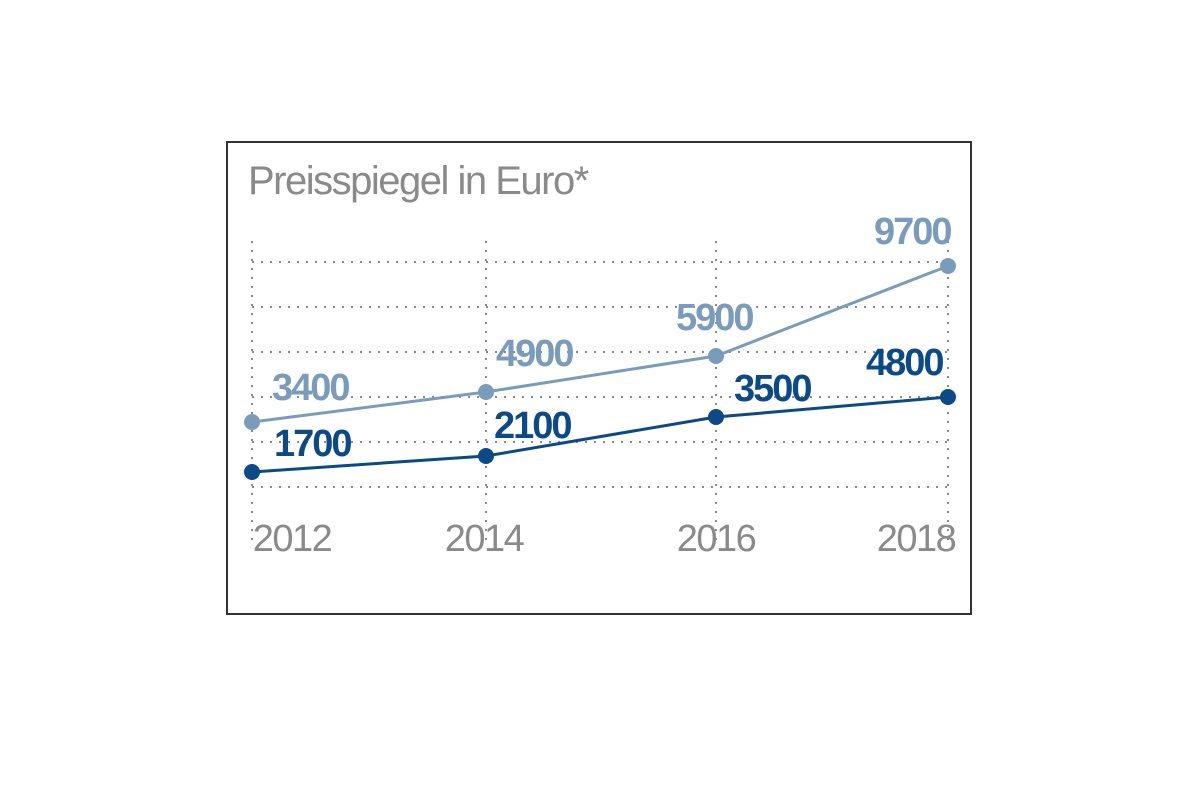 Image resolution: width=1200 pixels, height=800 pixels. What do you see at coordinates (310, 388) in the screenshot?
I see `data-label: 3400` at bounding box center [310, 388].